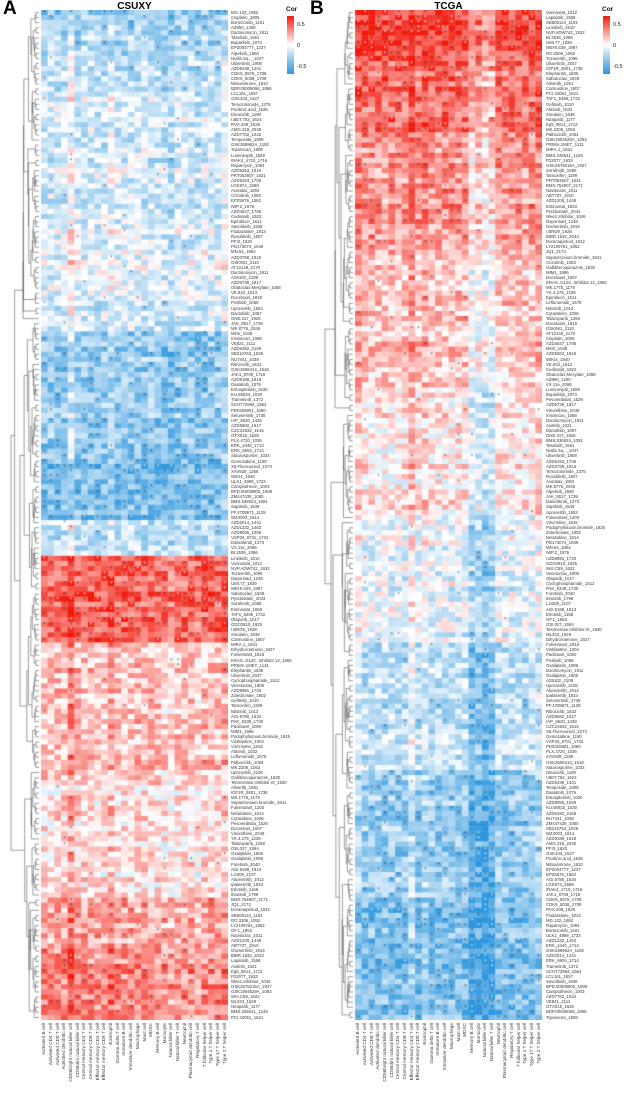 Image resolution: width=631 pixels, height=1098 pixels. I want to click on row-label: JQ1_2172, so click(241, 905).